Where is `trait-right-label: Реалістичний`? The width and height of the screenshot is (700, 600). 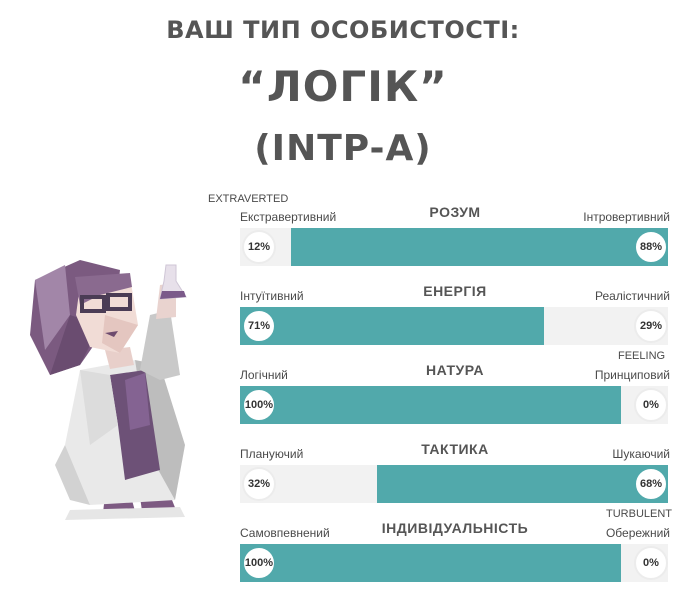
trait-right-label: Реалістичний is located at coordinates (632, 296).